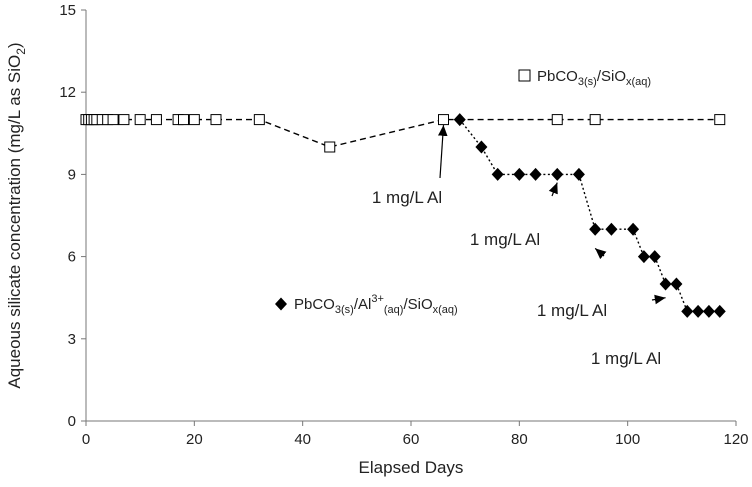  What do you see at coordinates (86, 439) in the screenshot?
I see `x-tick-label: 0` at bounding box center [86, 439].